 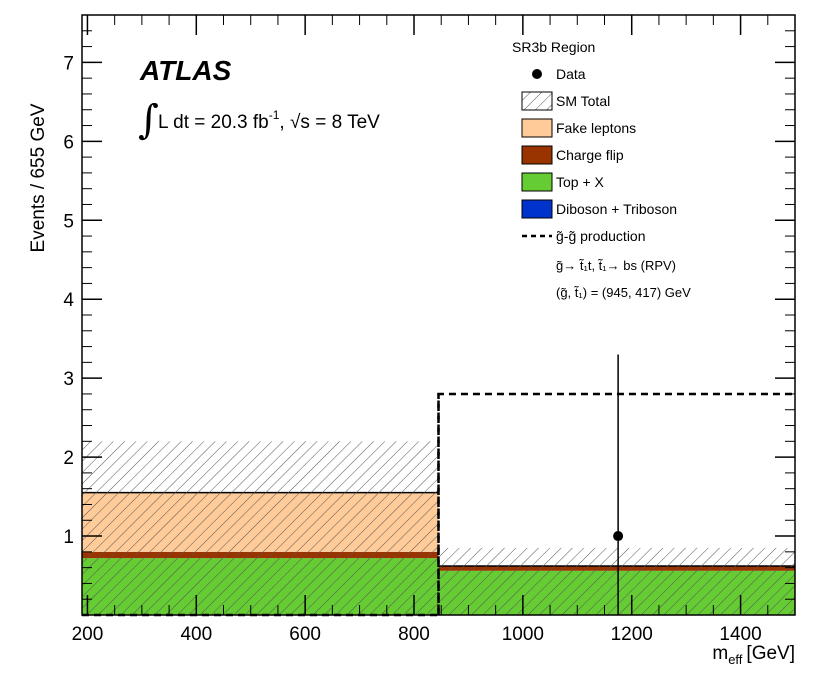 I want to click on y-tick-label: 1, so click(x=68, y=537).